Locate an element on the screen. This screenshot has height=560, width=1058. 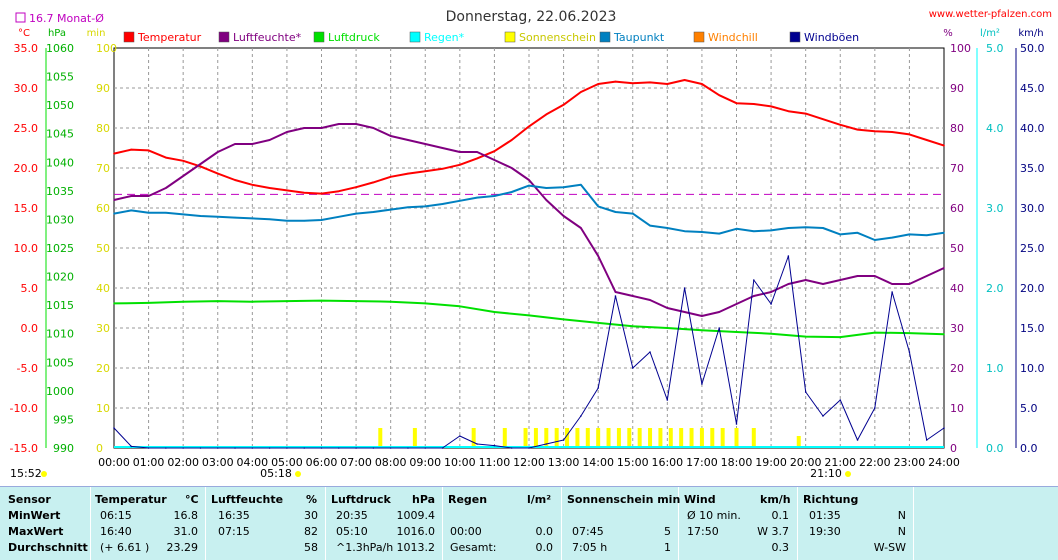
sunshine-axis-tick-label: 0 is located at coordinates (99, 448).